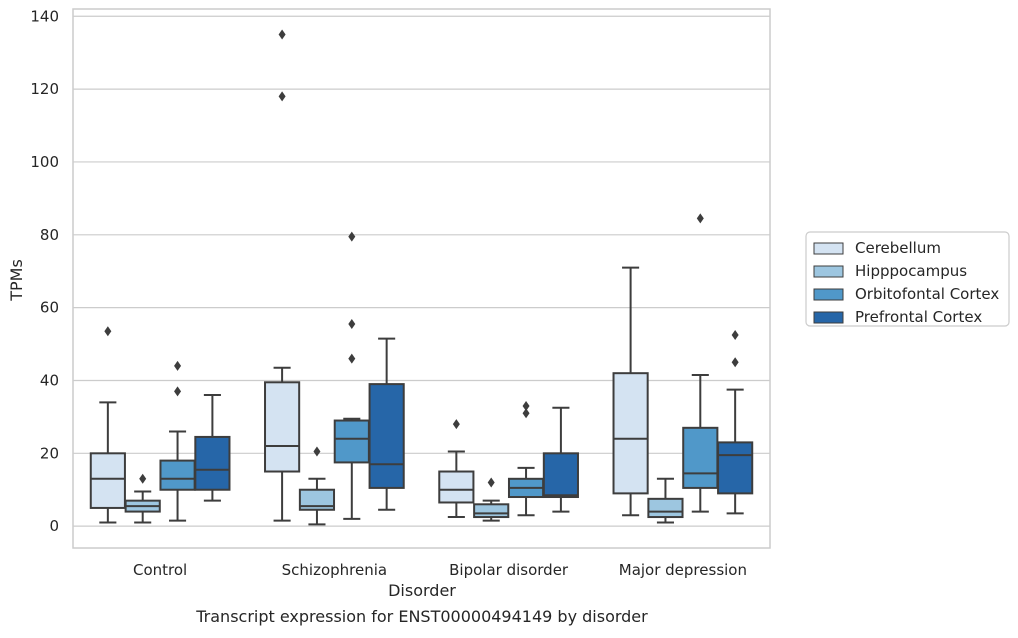 This screenshot has height=638, width=1018. What do you see at coordinates (898, 248) in the screenshot?
I see `legend-label: Cerebellum` at bounding box center [898, 248].